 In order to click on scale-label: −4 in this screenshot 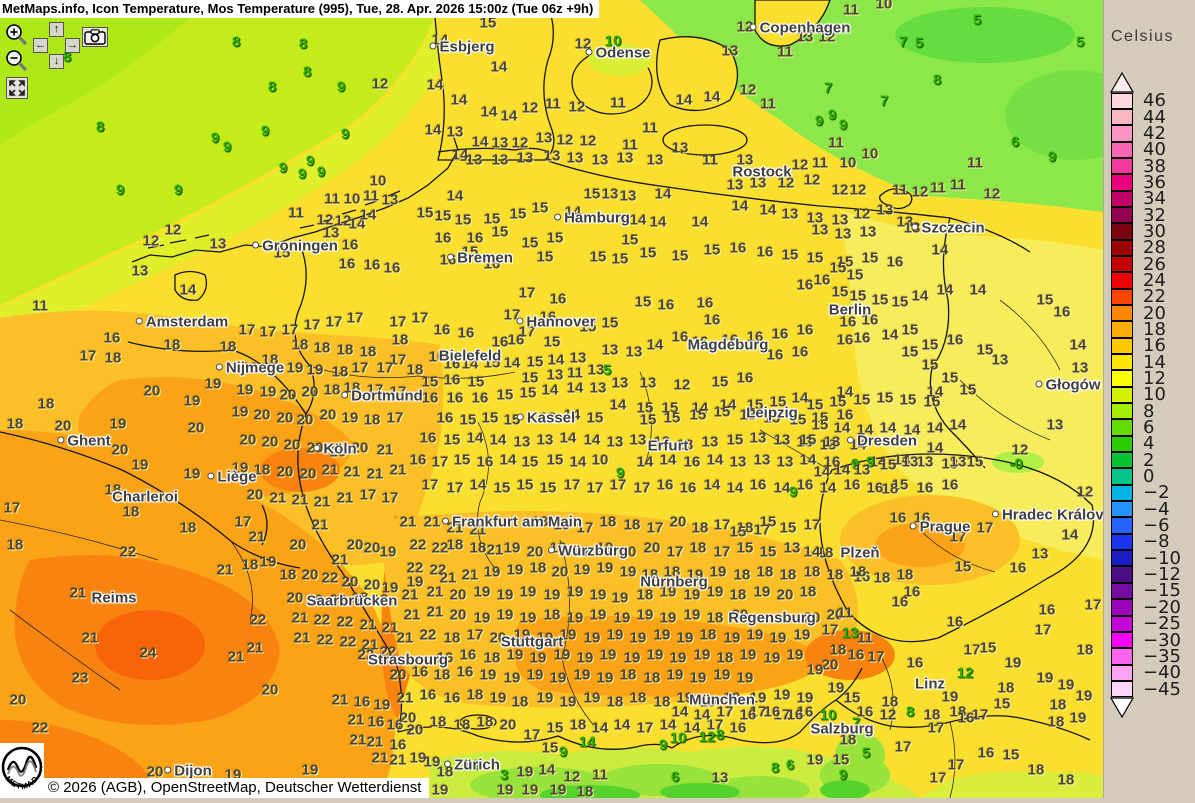, I will do `click(1156, 509)`.